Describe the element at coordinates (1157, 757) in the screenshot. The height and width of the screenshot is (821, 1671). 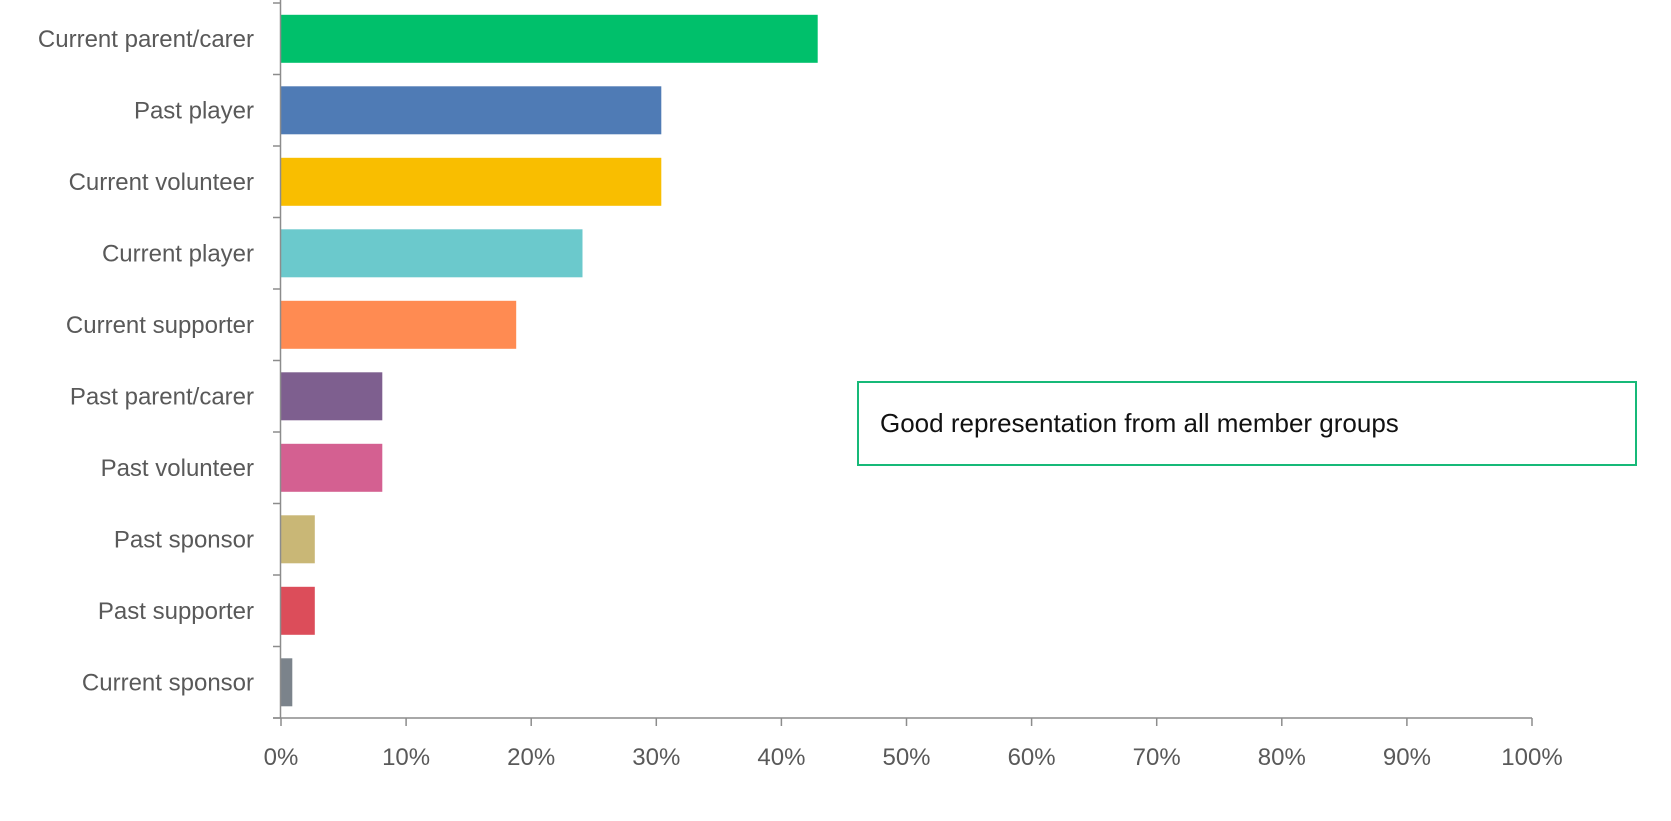
I see `x-tick-label: 70%` at that location.